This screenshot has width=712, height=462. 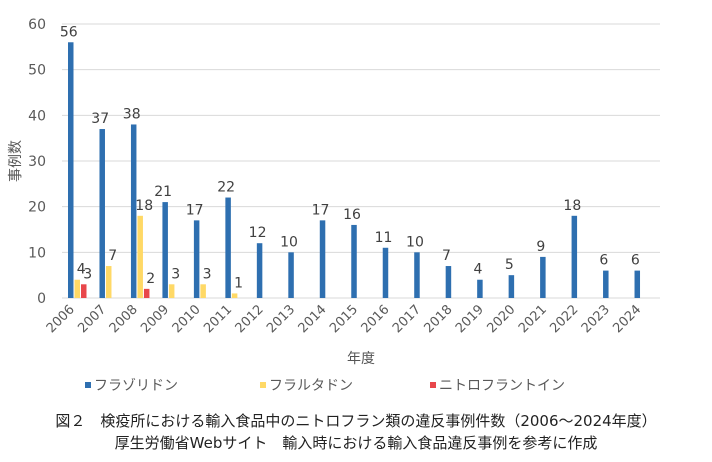 What do you see at coordinates (16, 161) in the screenshot?
I see `y-axis-label: 事例数` at bounding box center [16, 161].